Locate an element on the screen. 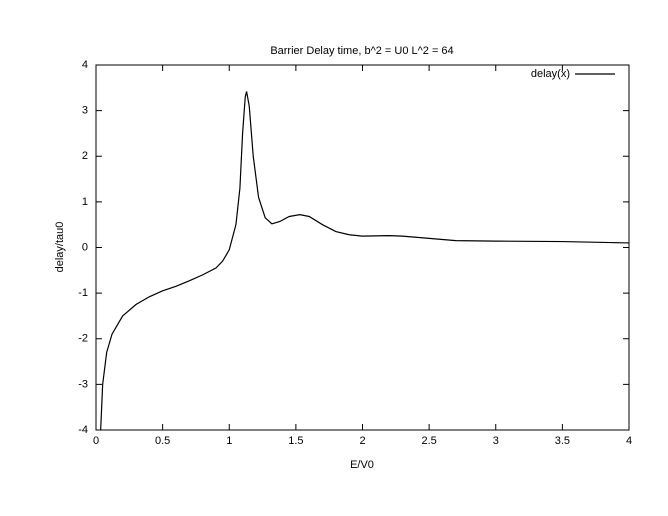 Image resolution: width=668 pixels, height=516 pixels. chart-title: Barrier Delay time, b^2 = U0 L^2 = 64 is located at coordinates (361, 51).